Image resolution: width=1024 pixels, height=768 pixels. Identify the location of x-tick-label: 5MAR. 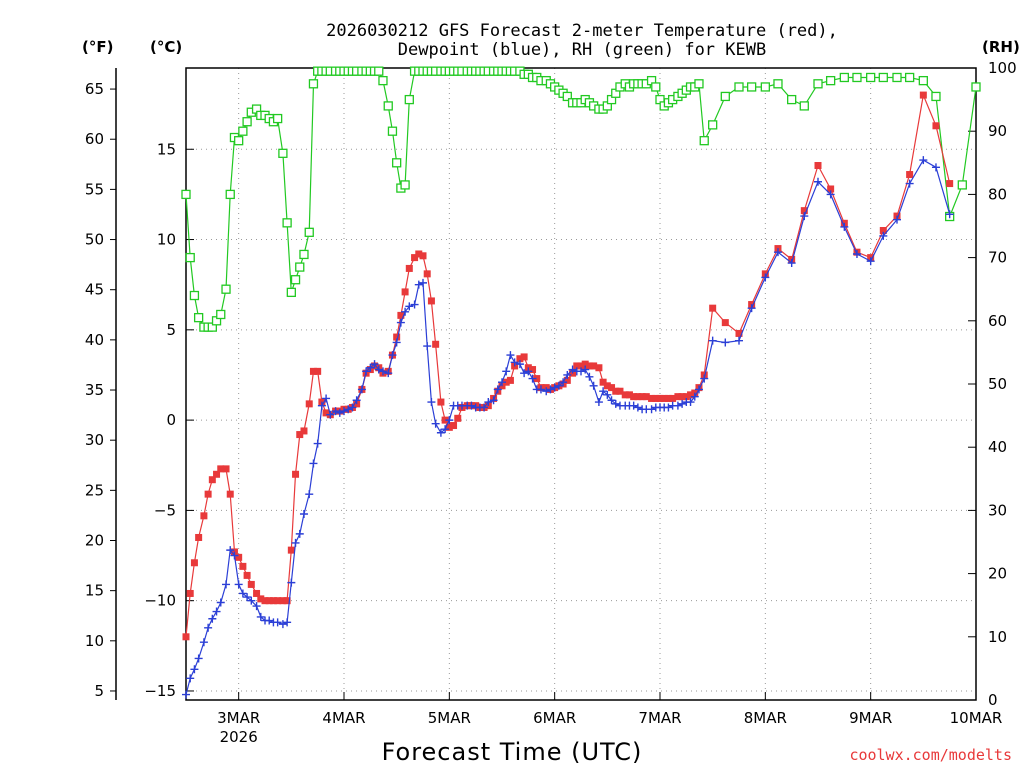
(449, 718).